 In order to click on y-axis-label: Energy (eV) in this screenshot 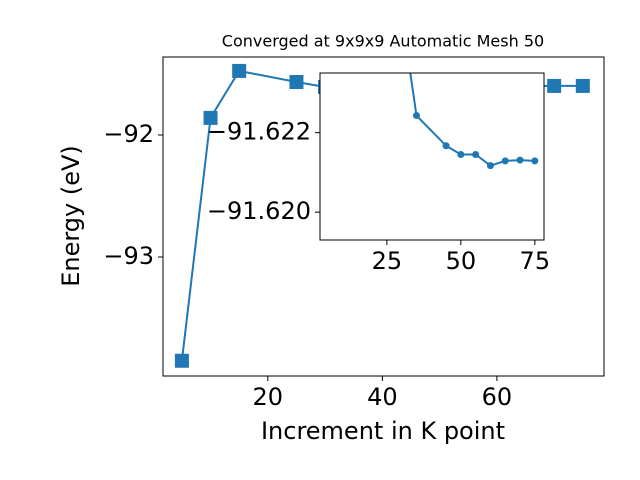, I will do `click(71, 216)`.